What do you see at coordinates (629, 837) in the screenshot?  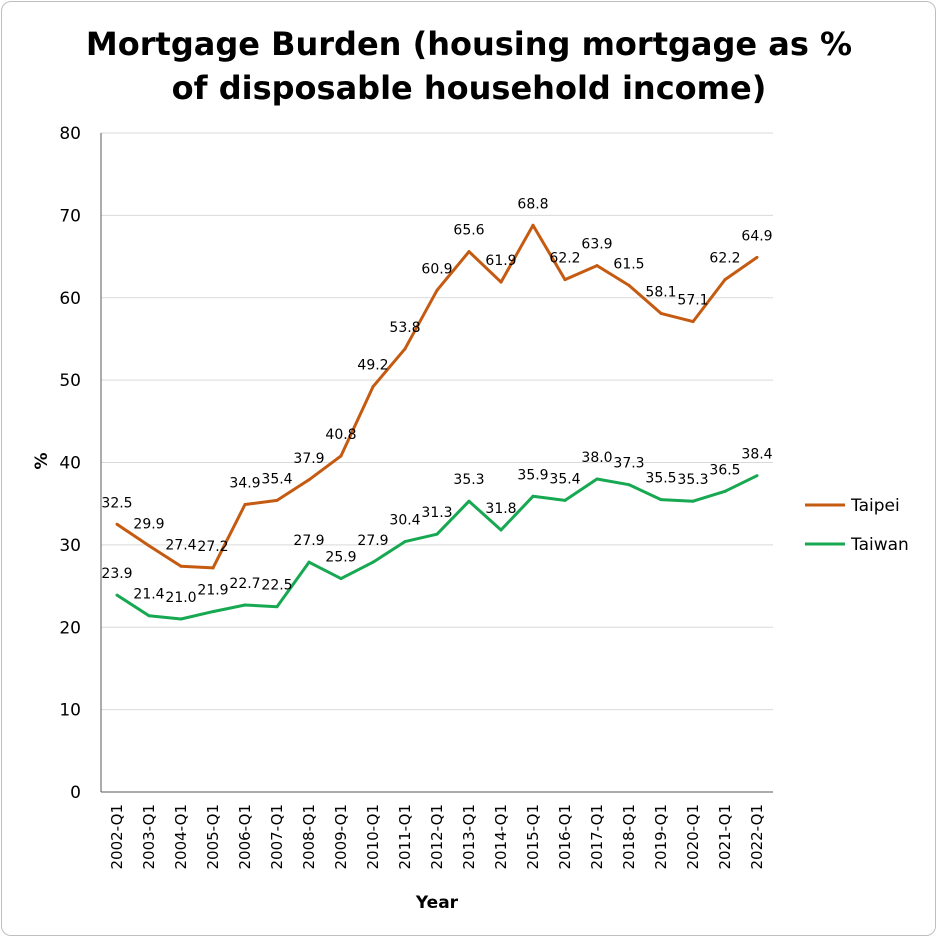 I see `x-tick-label: 2018-Q1` at bounding box center [629, 837].